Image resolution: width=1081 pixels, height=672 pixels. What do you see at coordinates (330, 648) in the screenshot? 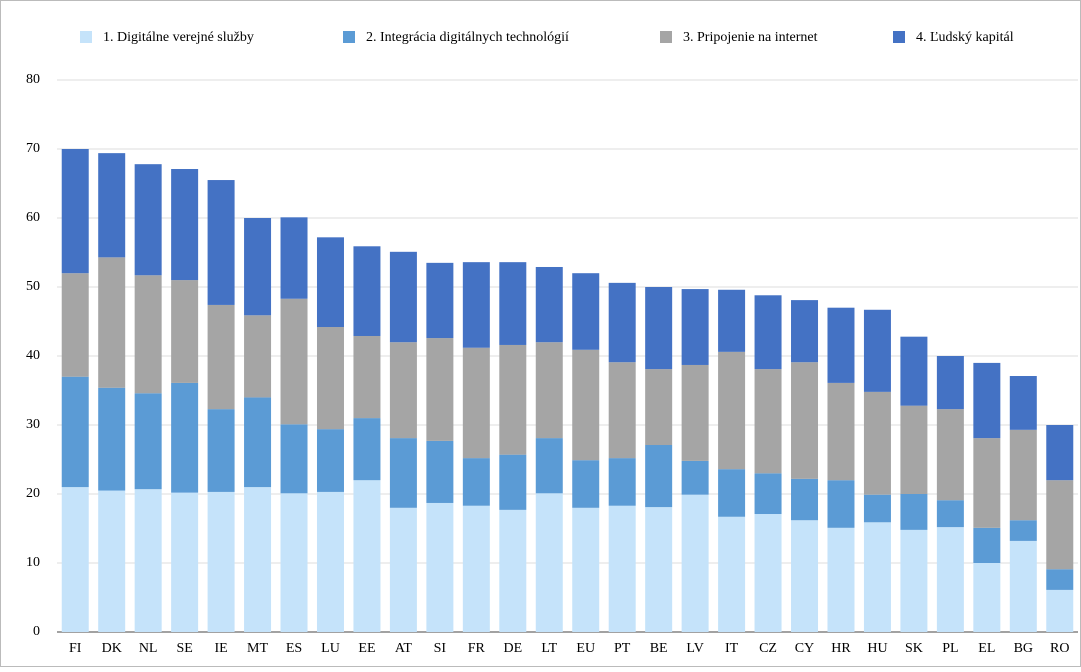
I see `x-tick-label: LU` at bounding box center [330, 648].